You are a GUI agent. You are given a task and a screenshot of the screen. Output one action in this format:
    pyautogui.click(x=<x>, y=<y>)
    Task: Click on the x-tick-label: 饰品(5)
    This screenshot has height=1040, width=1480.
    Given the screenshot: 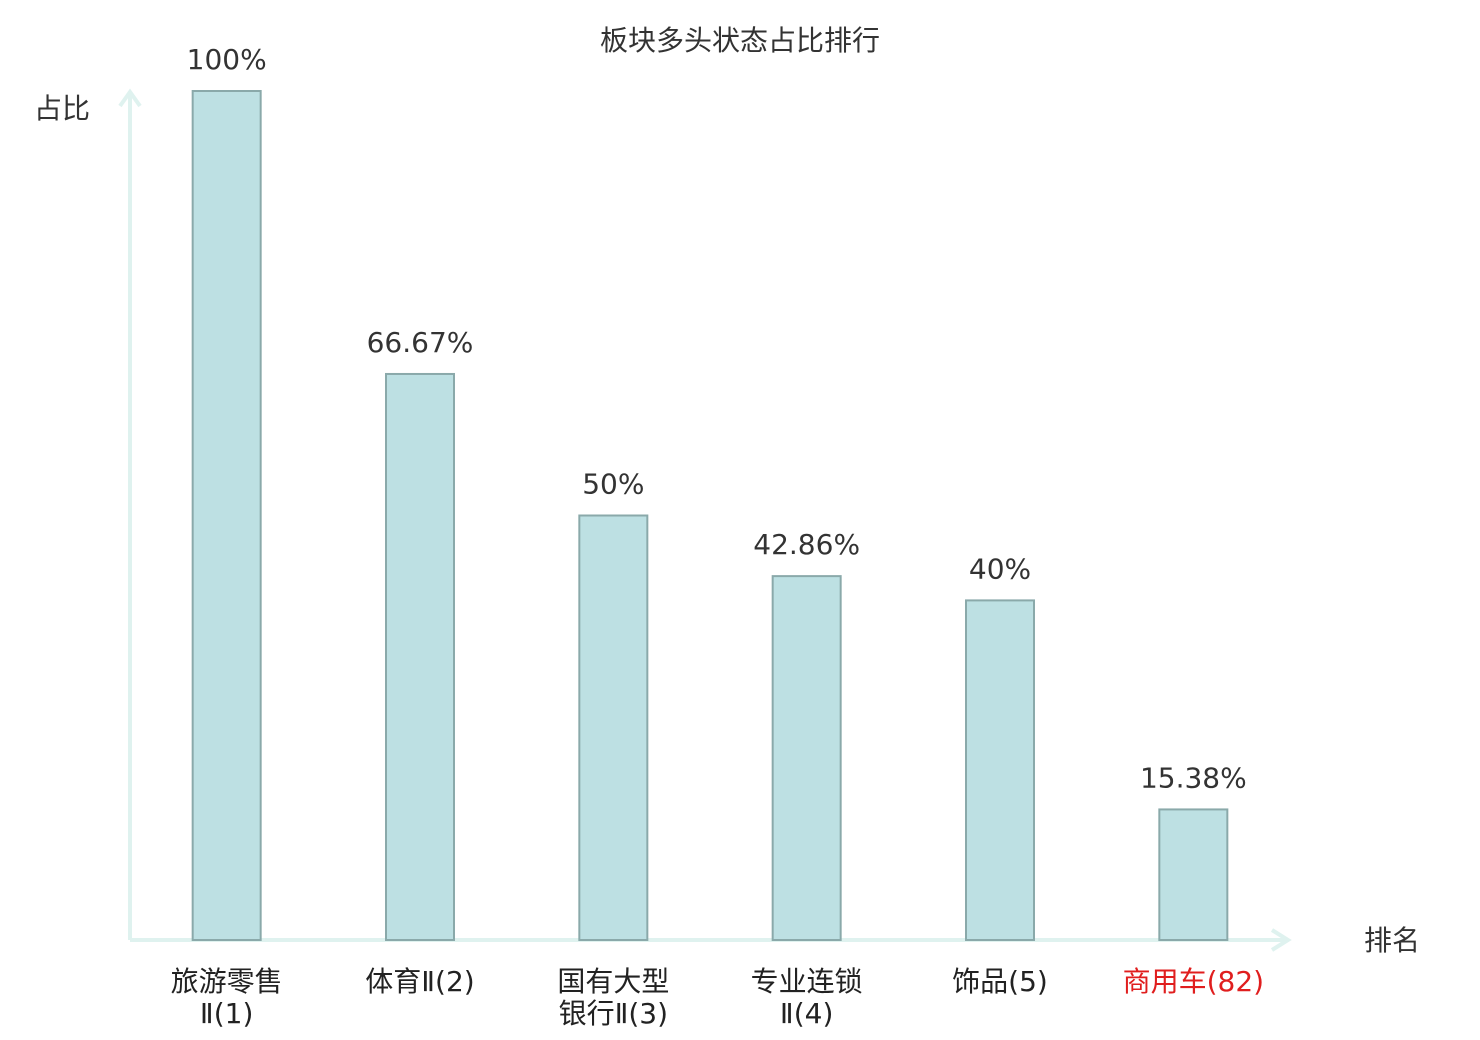 What is the action you would take?
    pyautogui.click(x=1000, y=981)
    